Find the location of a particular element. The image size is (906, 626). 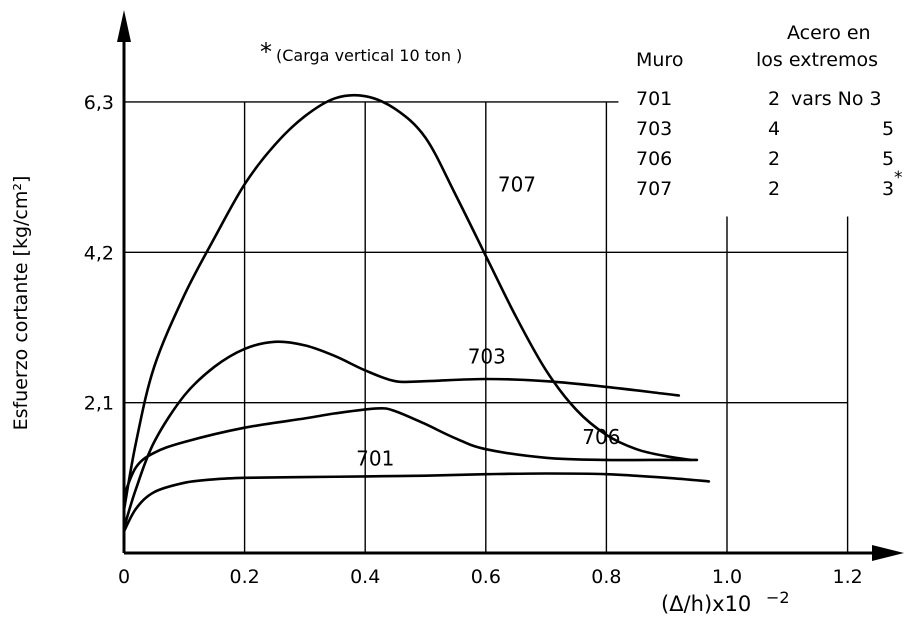

y-axis-arrowhead is located at coordinates (124, 26).